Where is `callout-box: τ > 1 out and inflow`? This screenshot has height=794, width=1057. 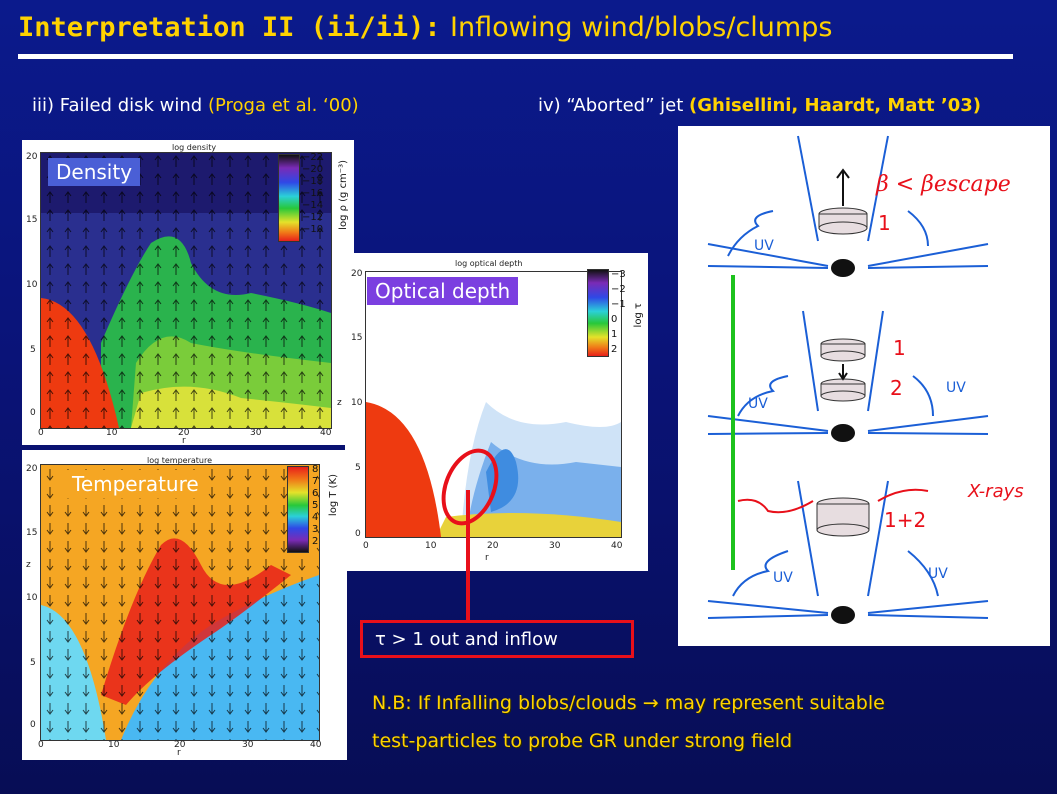
callout-box: τ > 1 out and inflow is located at coordinates (497, 639).